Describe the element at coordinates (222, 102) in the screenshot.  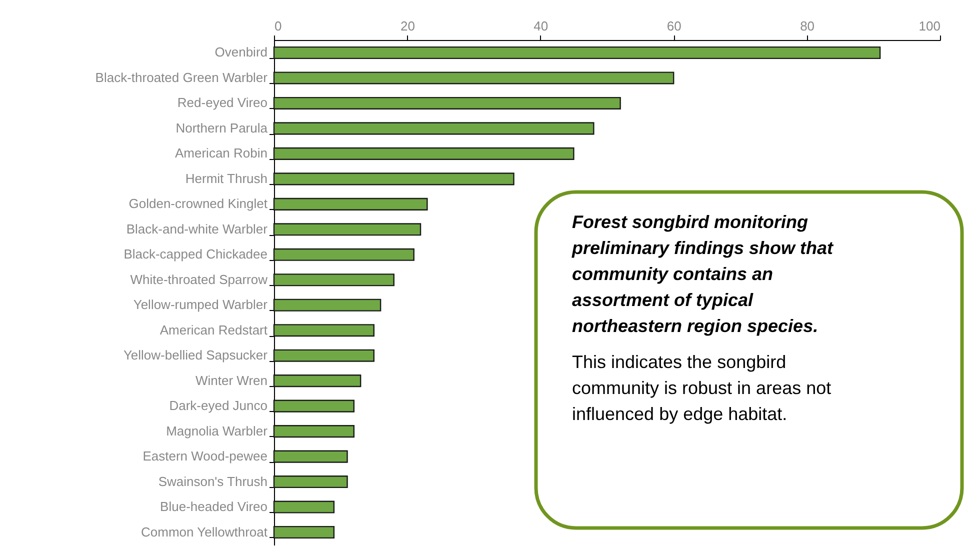
I see `y-tick-label: Red-eyed Vireo` at that location.